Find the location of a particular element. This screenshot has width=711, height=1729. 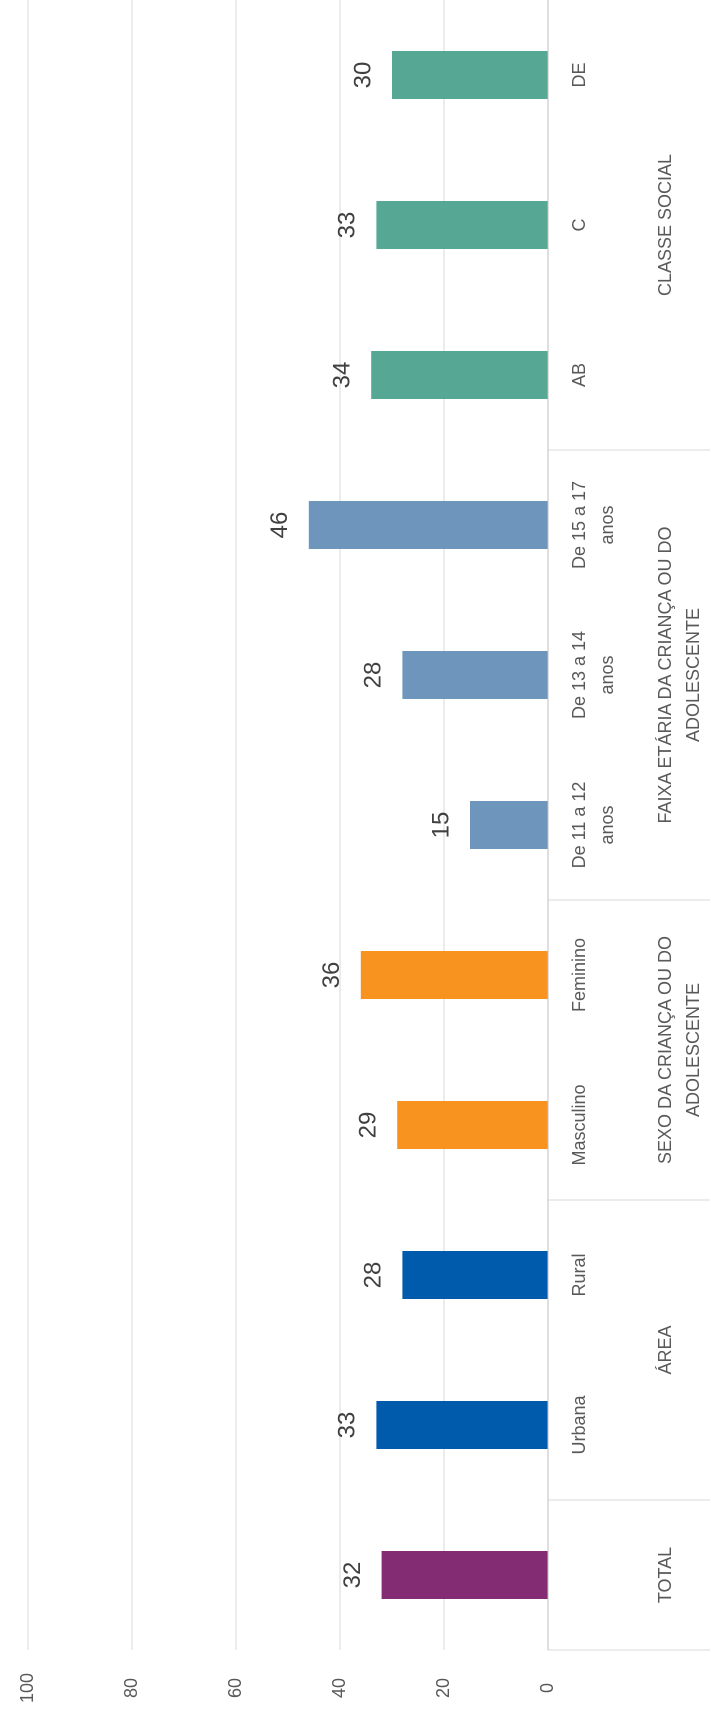

group-label-line: ÁREA is located at coordinates (665, 1349).